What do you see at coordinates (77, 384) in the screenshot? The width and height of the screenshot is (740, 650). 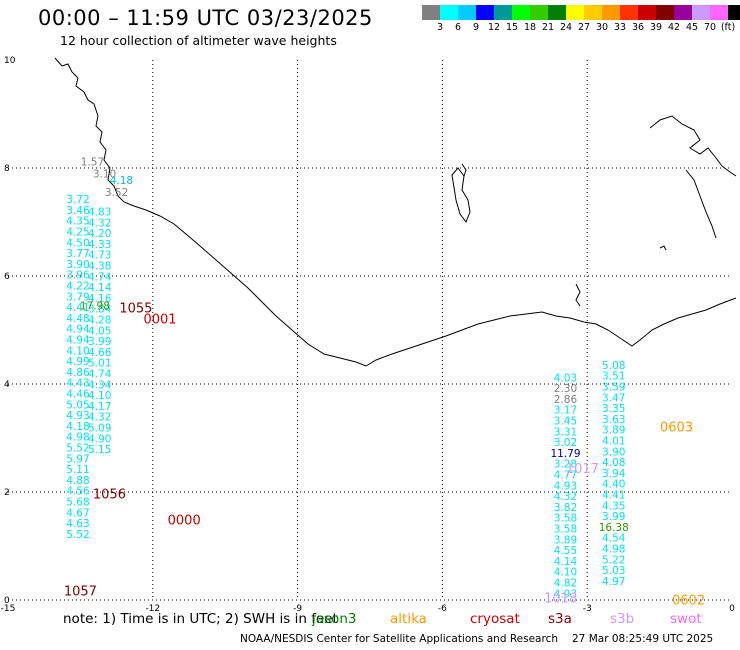 I see `wave-height-value: 4.43` at bounding box center [77, 384].